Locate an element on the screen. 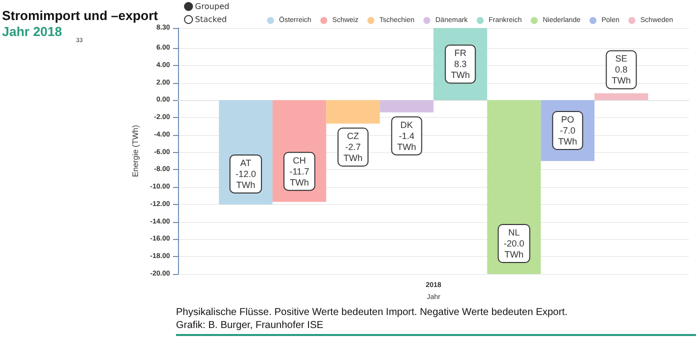 This screenshot has width=699, height=344. data-label: NL -20.0 TWh is located at coordinates (514, 244).